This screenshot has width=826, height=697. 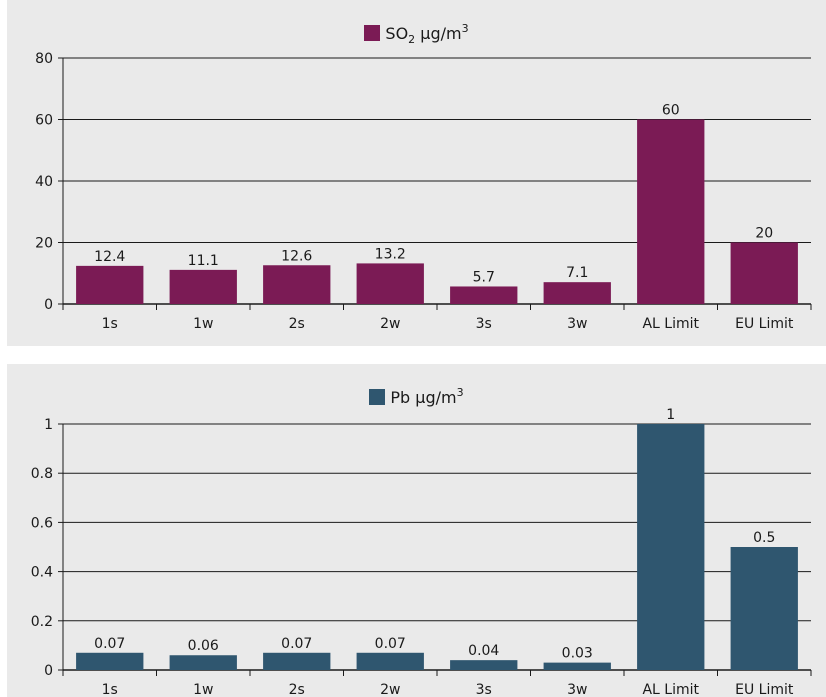 What do you see at coordinates (390, 661) in the screenshot?
I see `pb-bar-2w` at bounding box center [390, 661].